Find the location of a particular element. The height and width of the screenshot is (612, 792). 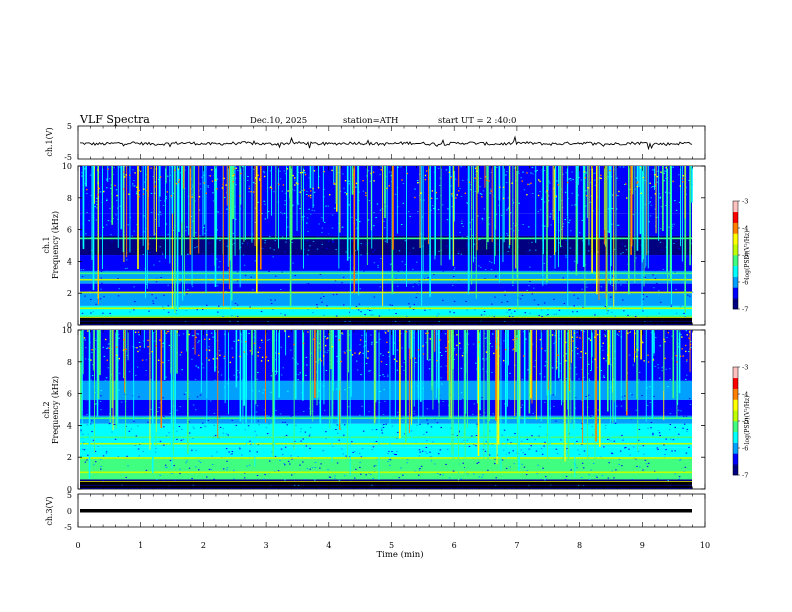

freq-tick-label: 0 is located at coordinates (69, 325).